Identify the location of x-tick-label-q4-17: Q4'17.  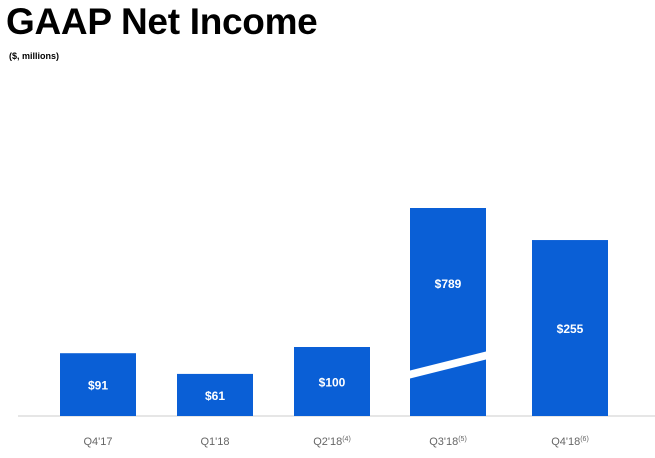
(97, 442).